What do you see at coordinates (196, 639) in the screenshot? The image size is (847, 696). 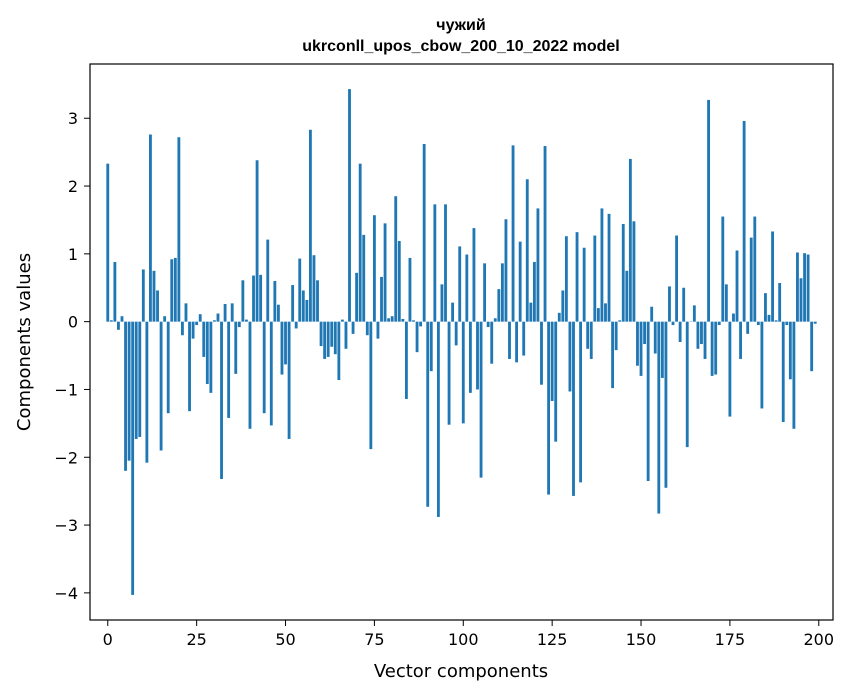 I see `x-tick-label: 25` at bounding box center [196, 639].